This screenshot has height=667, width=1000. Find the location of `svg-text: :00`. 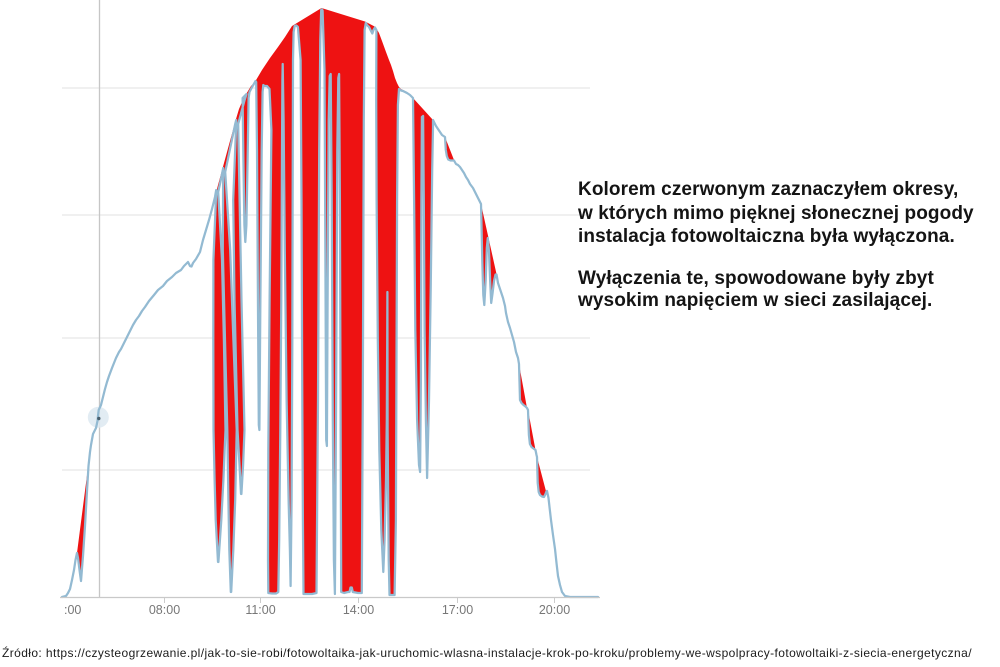

svg-text: :00 is located at coordinates (72, 610).